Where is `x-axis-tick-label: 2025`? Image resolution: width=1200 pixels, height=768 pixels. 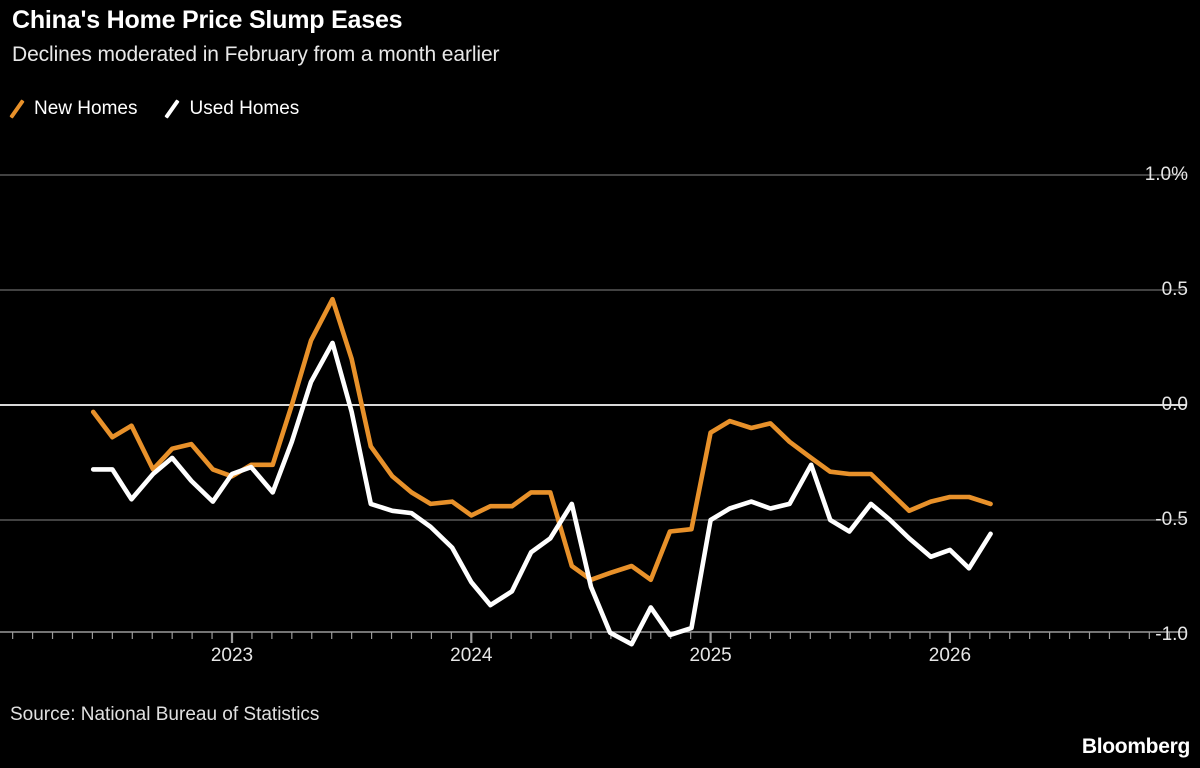
x-axis-tick-label: 2025 is located at coordinates (710, 655).